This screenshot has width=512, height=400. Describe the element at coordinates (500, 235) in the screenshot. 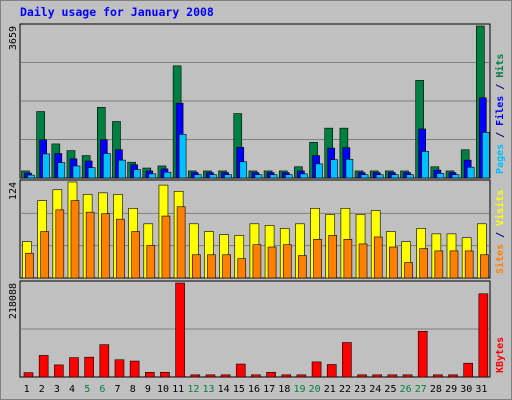

I see `visits-sites-series-label-part-1: /` at that location.